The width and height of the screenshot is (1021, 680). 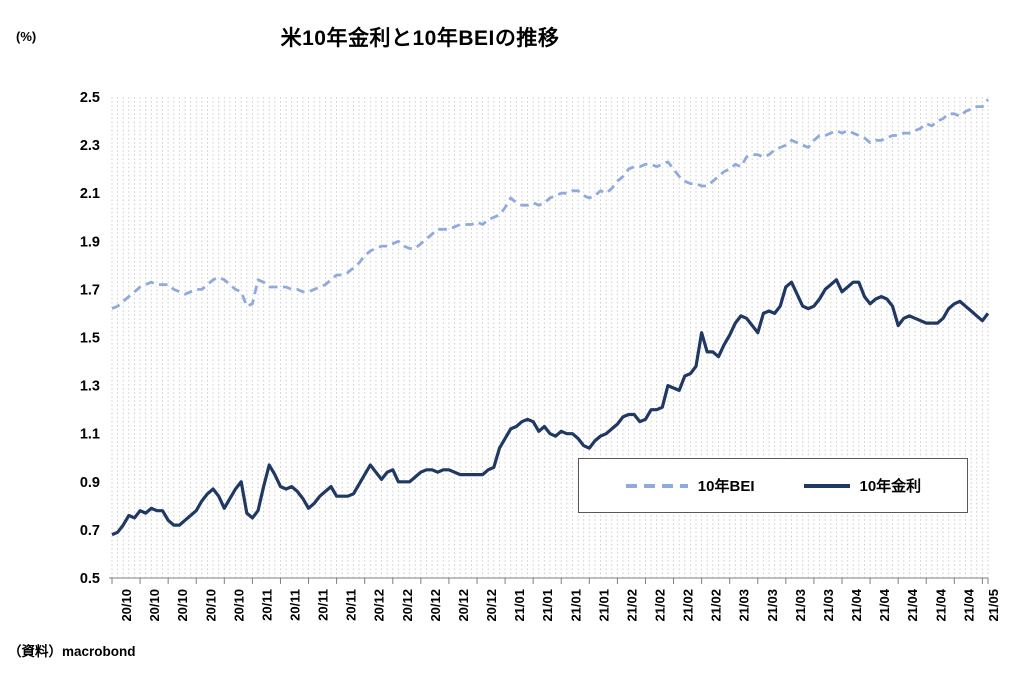 What do you see at coordinates (90, 579) in the screenshot?
I see `y-axis-tick-label: 0.5` at bounding box center [90, 579].